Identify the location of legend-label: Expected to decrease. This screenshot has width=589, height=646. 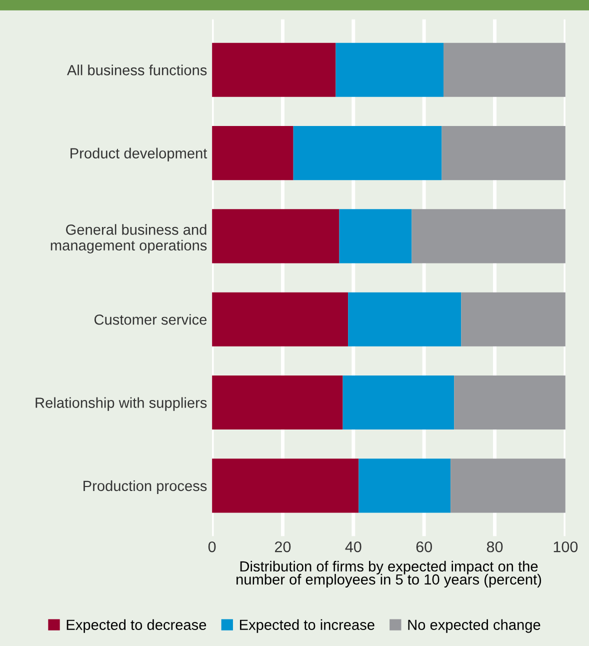
(136, 626).